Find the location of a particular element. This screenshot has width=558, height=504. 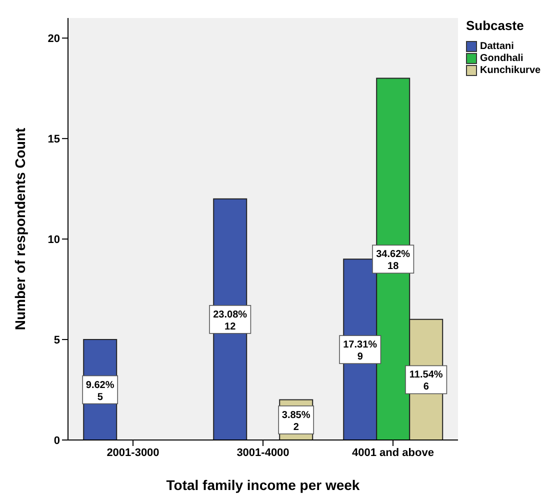

legend-label: Gondhali is located at coordinates (501, 58).